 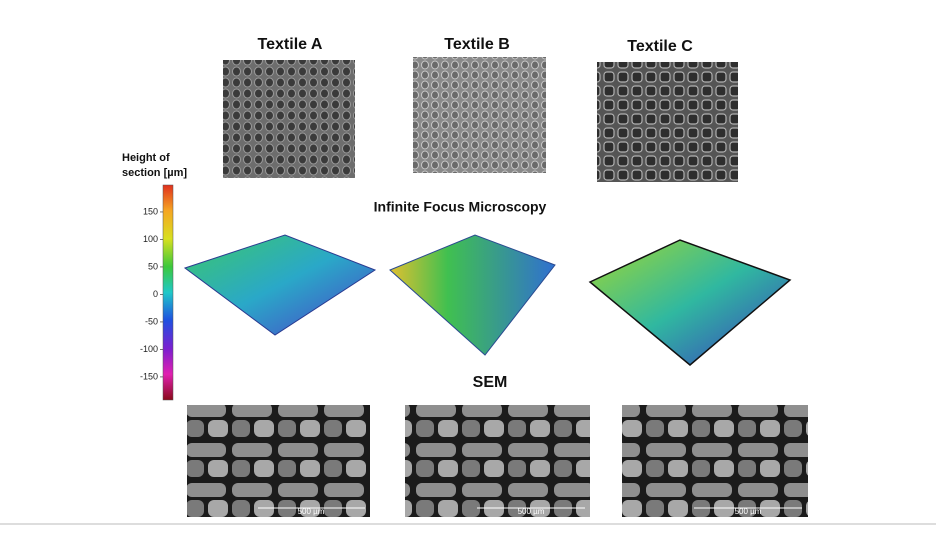 What do you see at coordinates (151, 293) in the screenshot?
I see `colorbar-ticks: 150 100 50 0 -50 -100 -150` at bounding box center [151, 293].